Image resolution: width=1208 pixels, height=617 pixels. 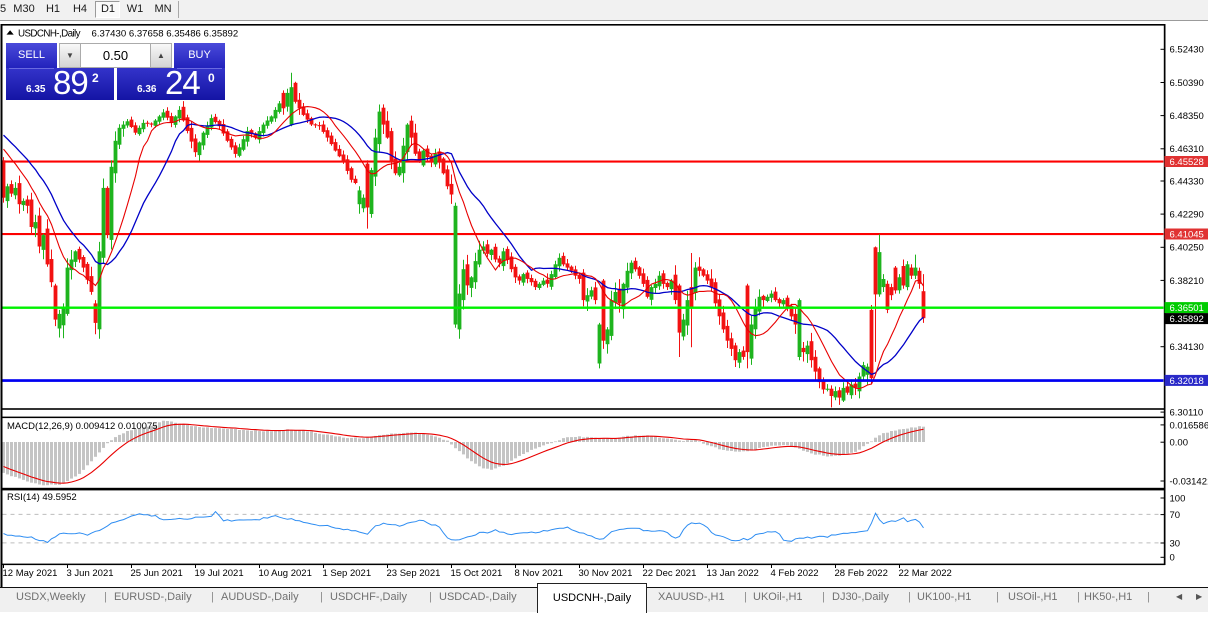 I want to click on svg-text: 8 Nov 2021, so click(x=539, y=573).